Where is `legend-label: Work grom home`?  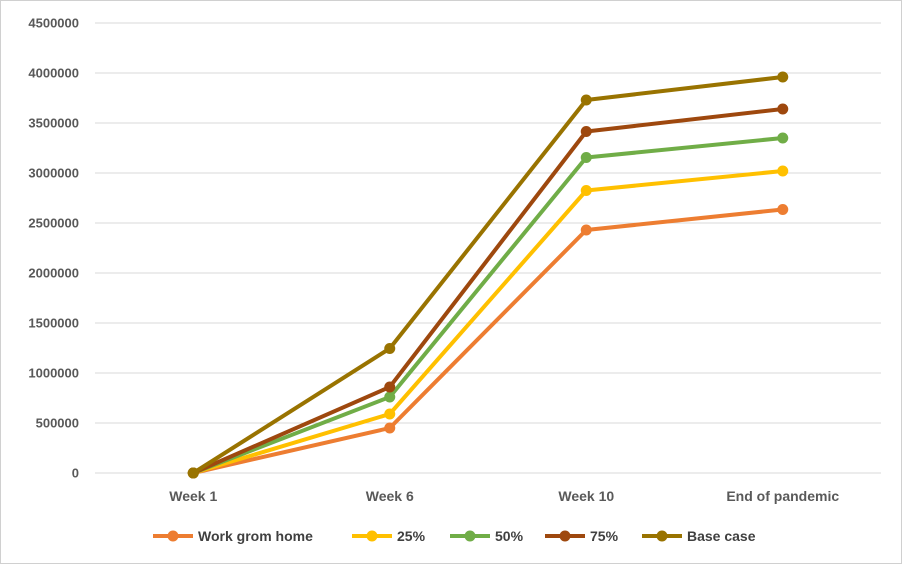 legend-label: Work grom home is located at coordinates (255, 536).